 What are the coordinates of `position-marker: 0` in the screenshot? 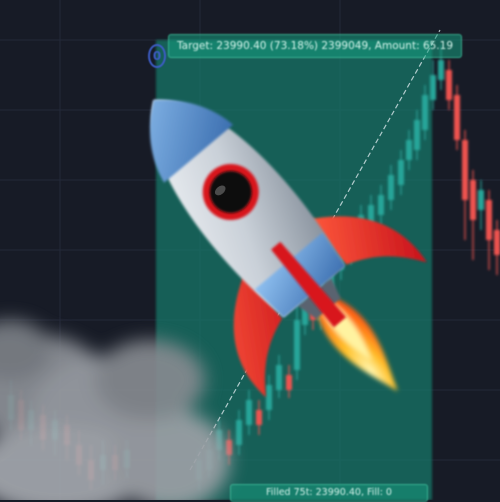 It's located at (157, 56).